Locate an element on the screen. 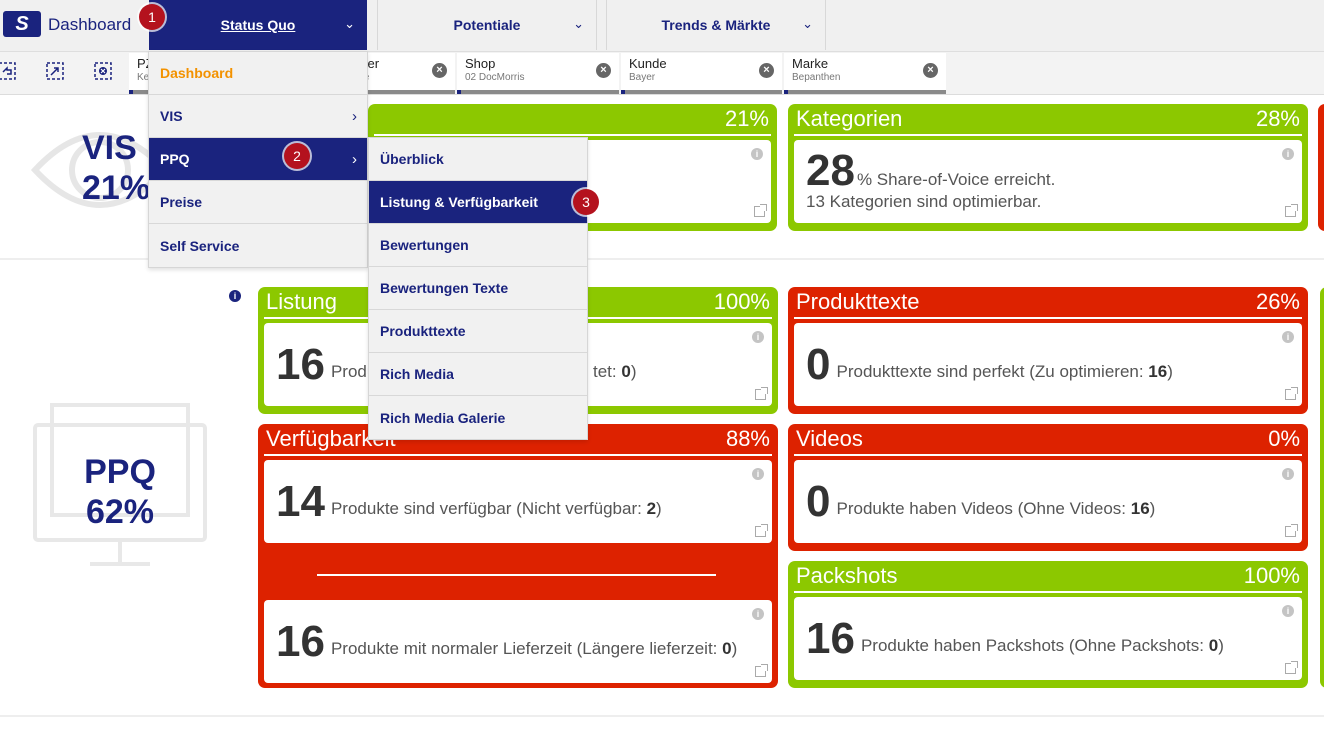 The width and height of the screenshot is (1324, 740). tab-potentiale-label: Potentiale is located at coordinates (487, 25).